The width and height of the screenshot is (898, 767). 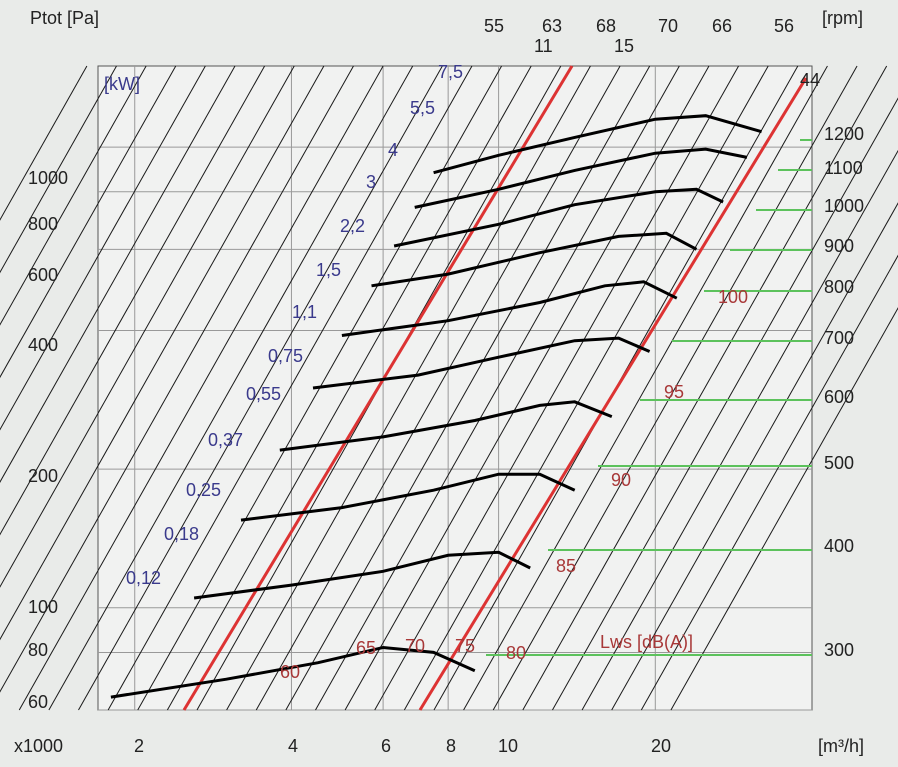 What do you see at coordinates (843, 168) in the screenshot?
I see `speed-label: 1100` at bounding box center [843, 168].